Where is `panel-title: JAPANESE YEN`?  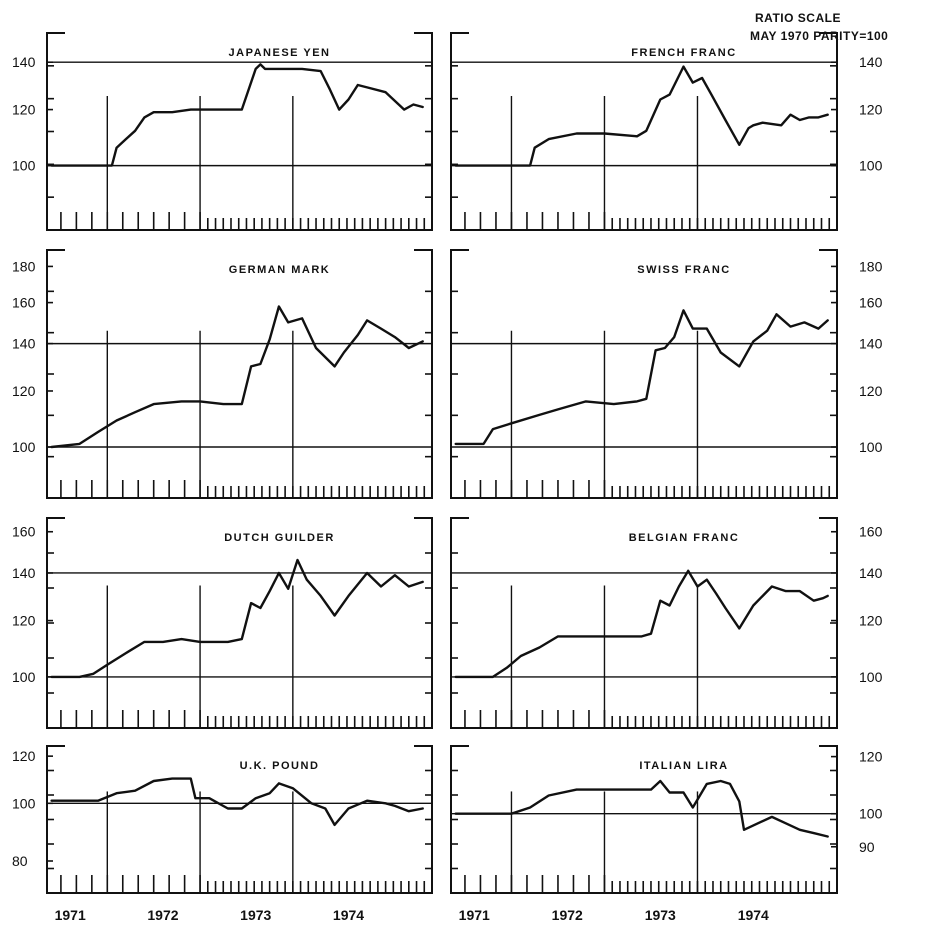 panel-title: JAPANESE YEN is located at coordinates (280, 53).